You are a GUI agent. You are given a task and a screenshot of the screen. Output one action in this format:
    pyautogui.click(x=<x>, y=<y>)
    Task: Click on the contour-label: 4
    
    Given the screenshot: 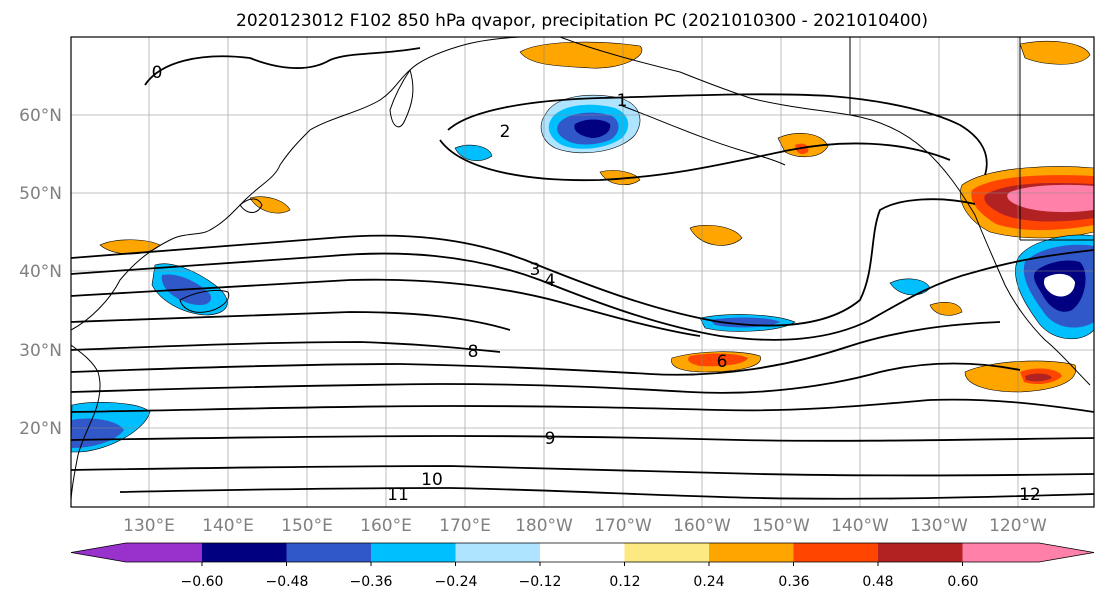 What is the action you would take?
    pyautogui.click(x=550, y=281)
    